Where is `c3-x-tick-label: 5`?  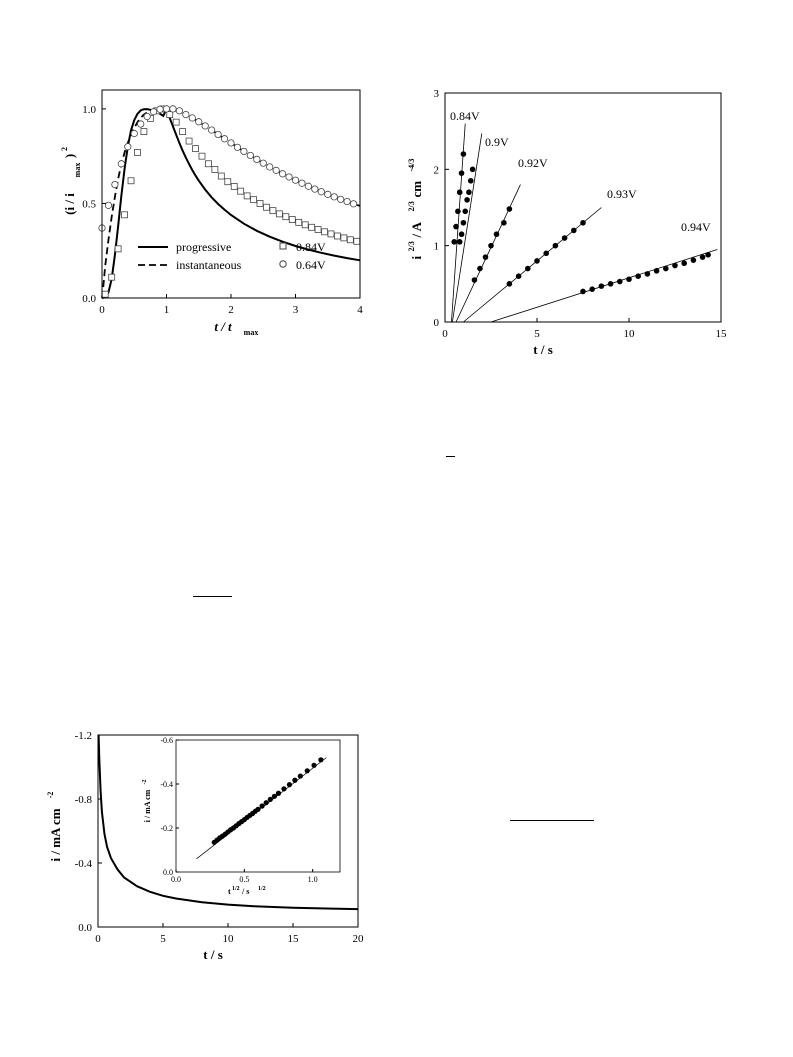
c3-x-tick-label: 5 is located at coordinates (163, 939).